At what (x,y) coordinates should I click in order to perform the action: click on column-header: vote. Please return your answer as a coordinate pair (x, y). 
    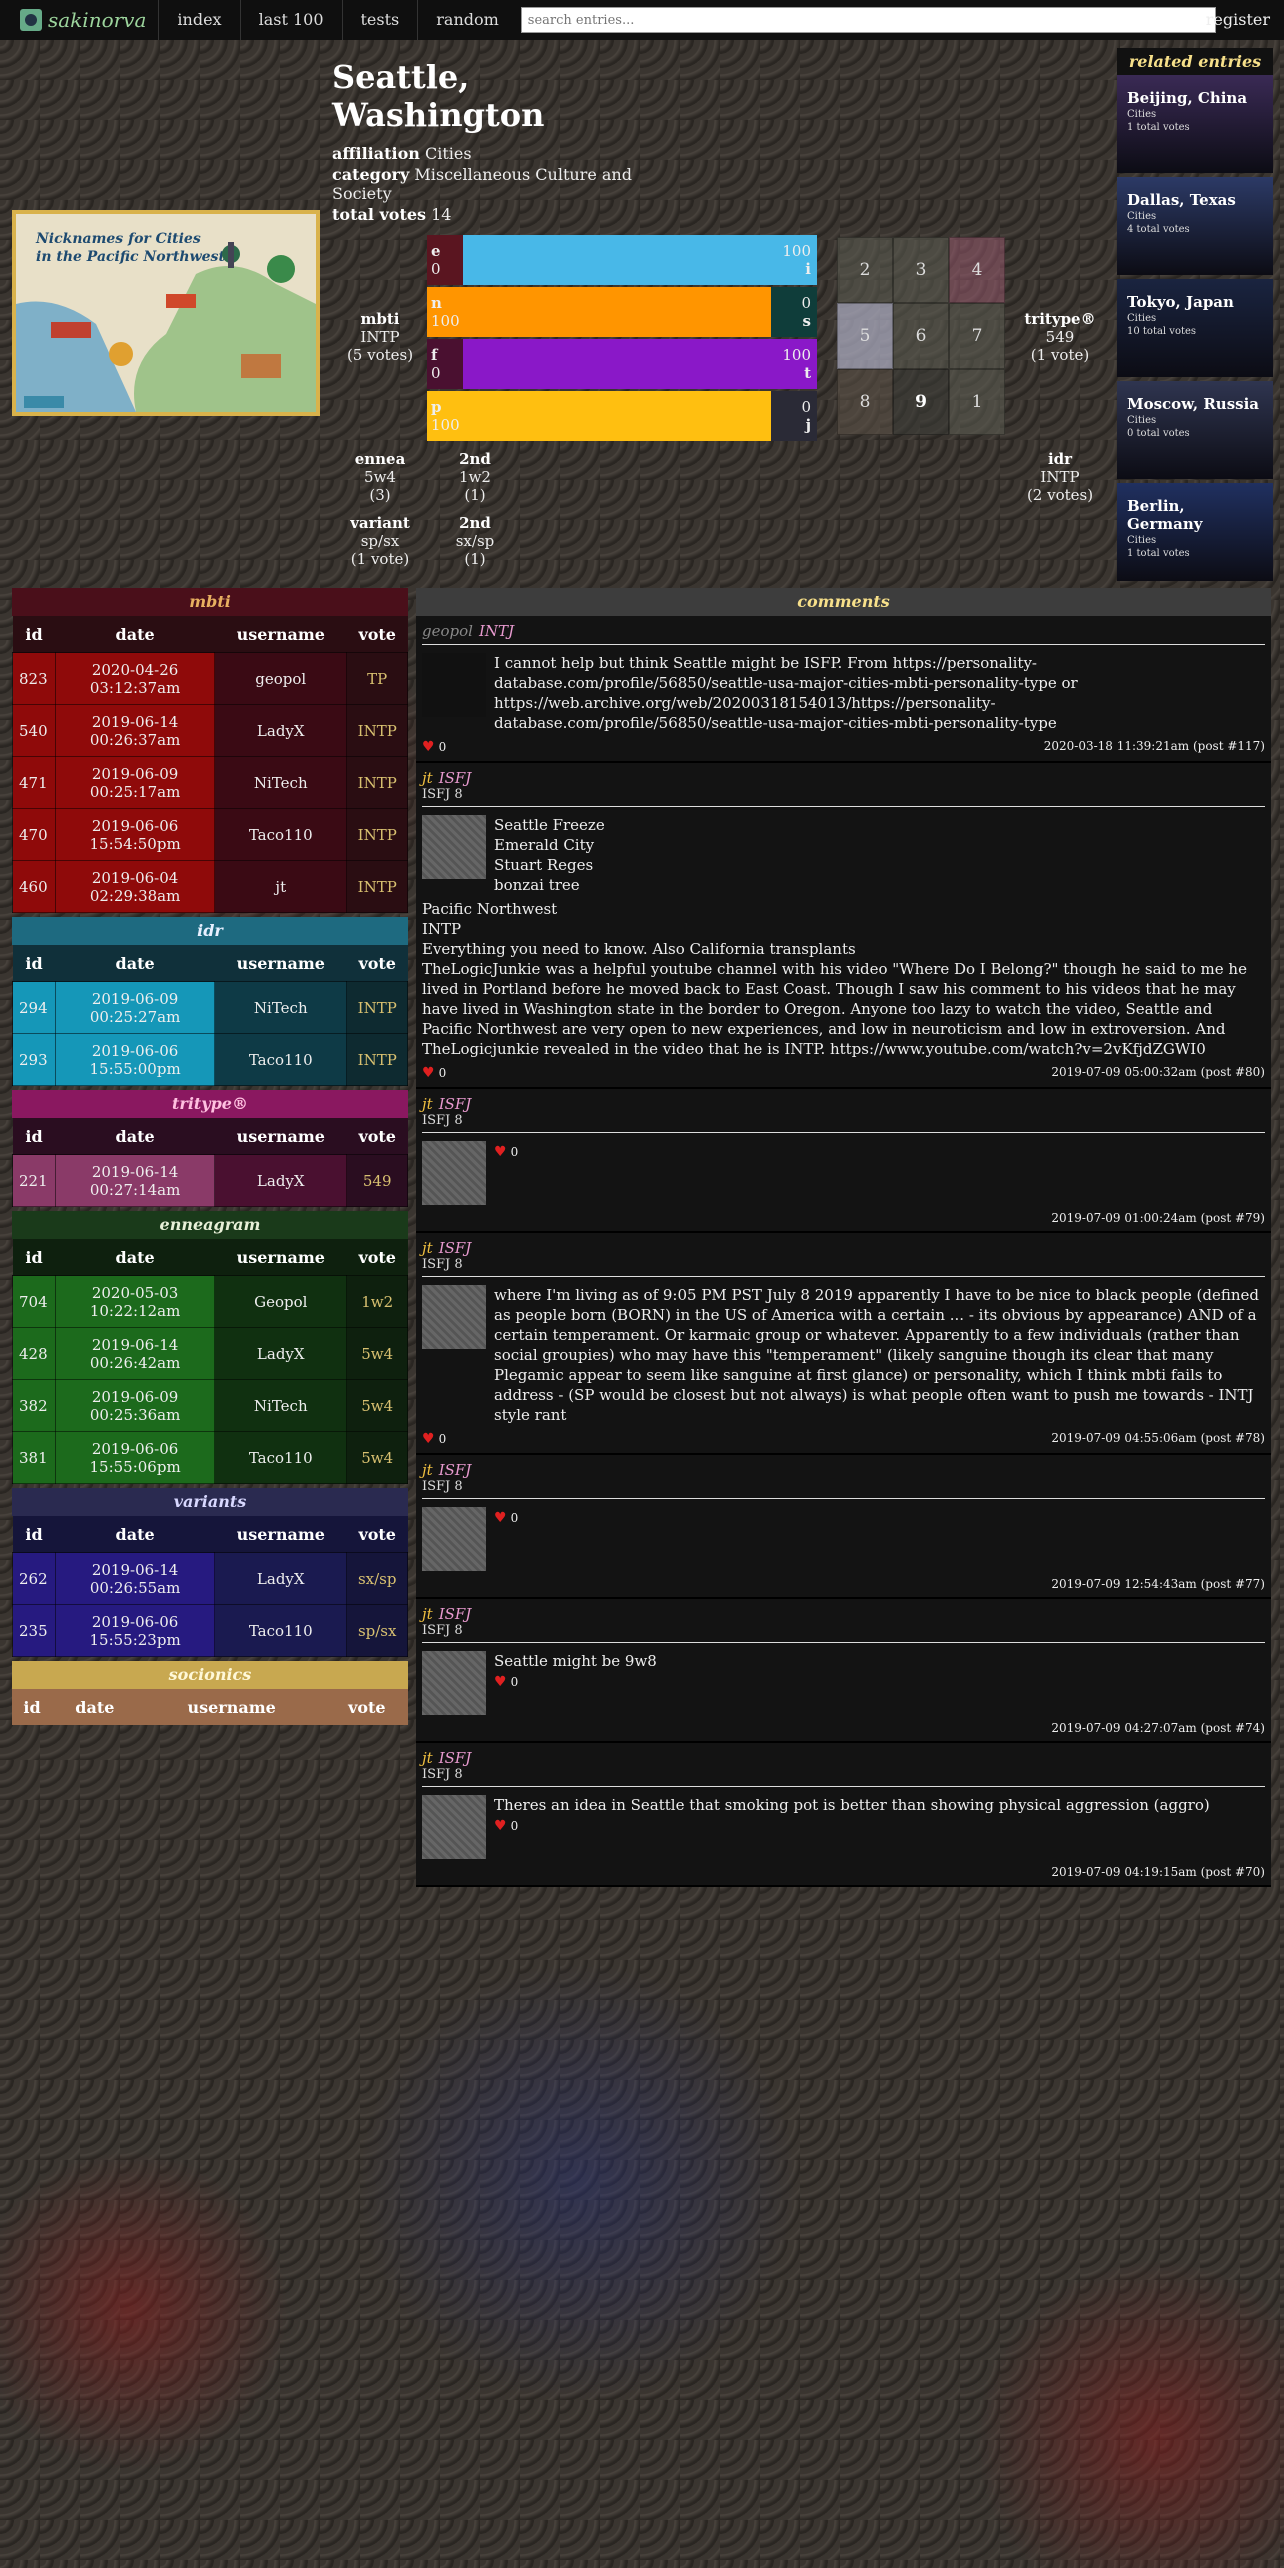
    Looking at the image, I should click on (377, 1257).